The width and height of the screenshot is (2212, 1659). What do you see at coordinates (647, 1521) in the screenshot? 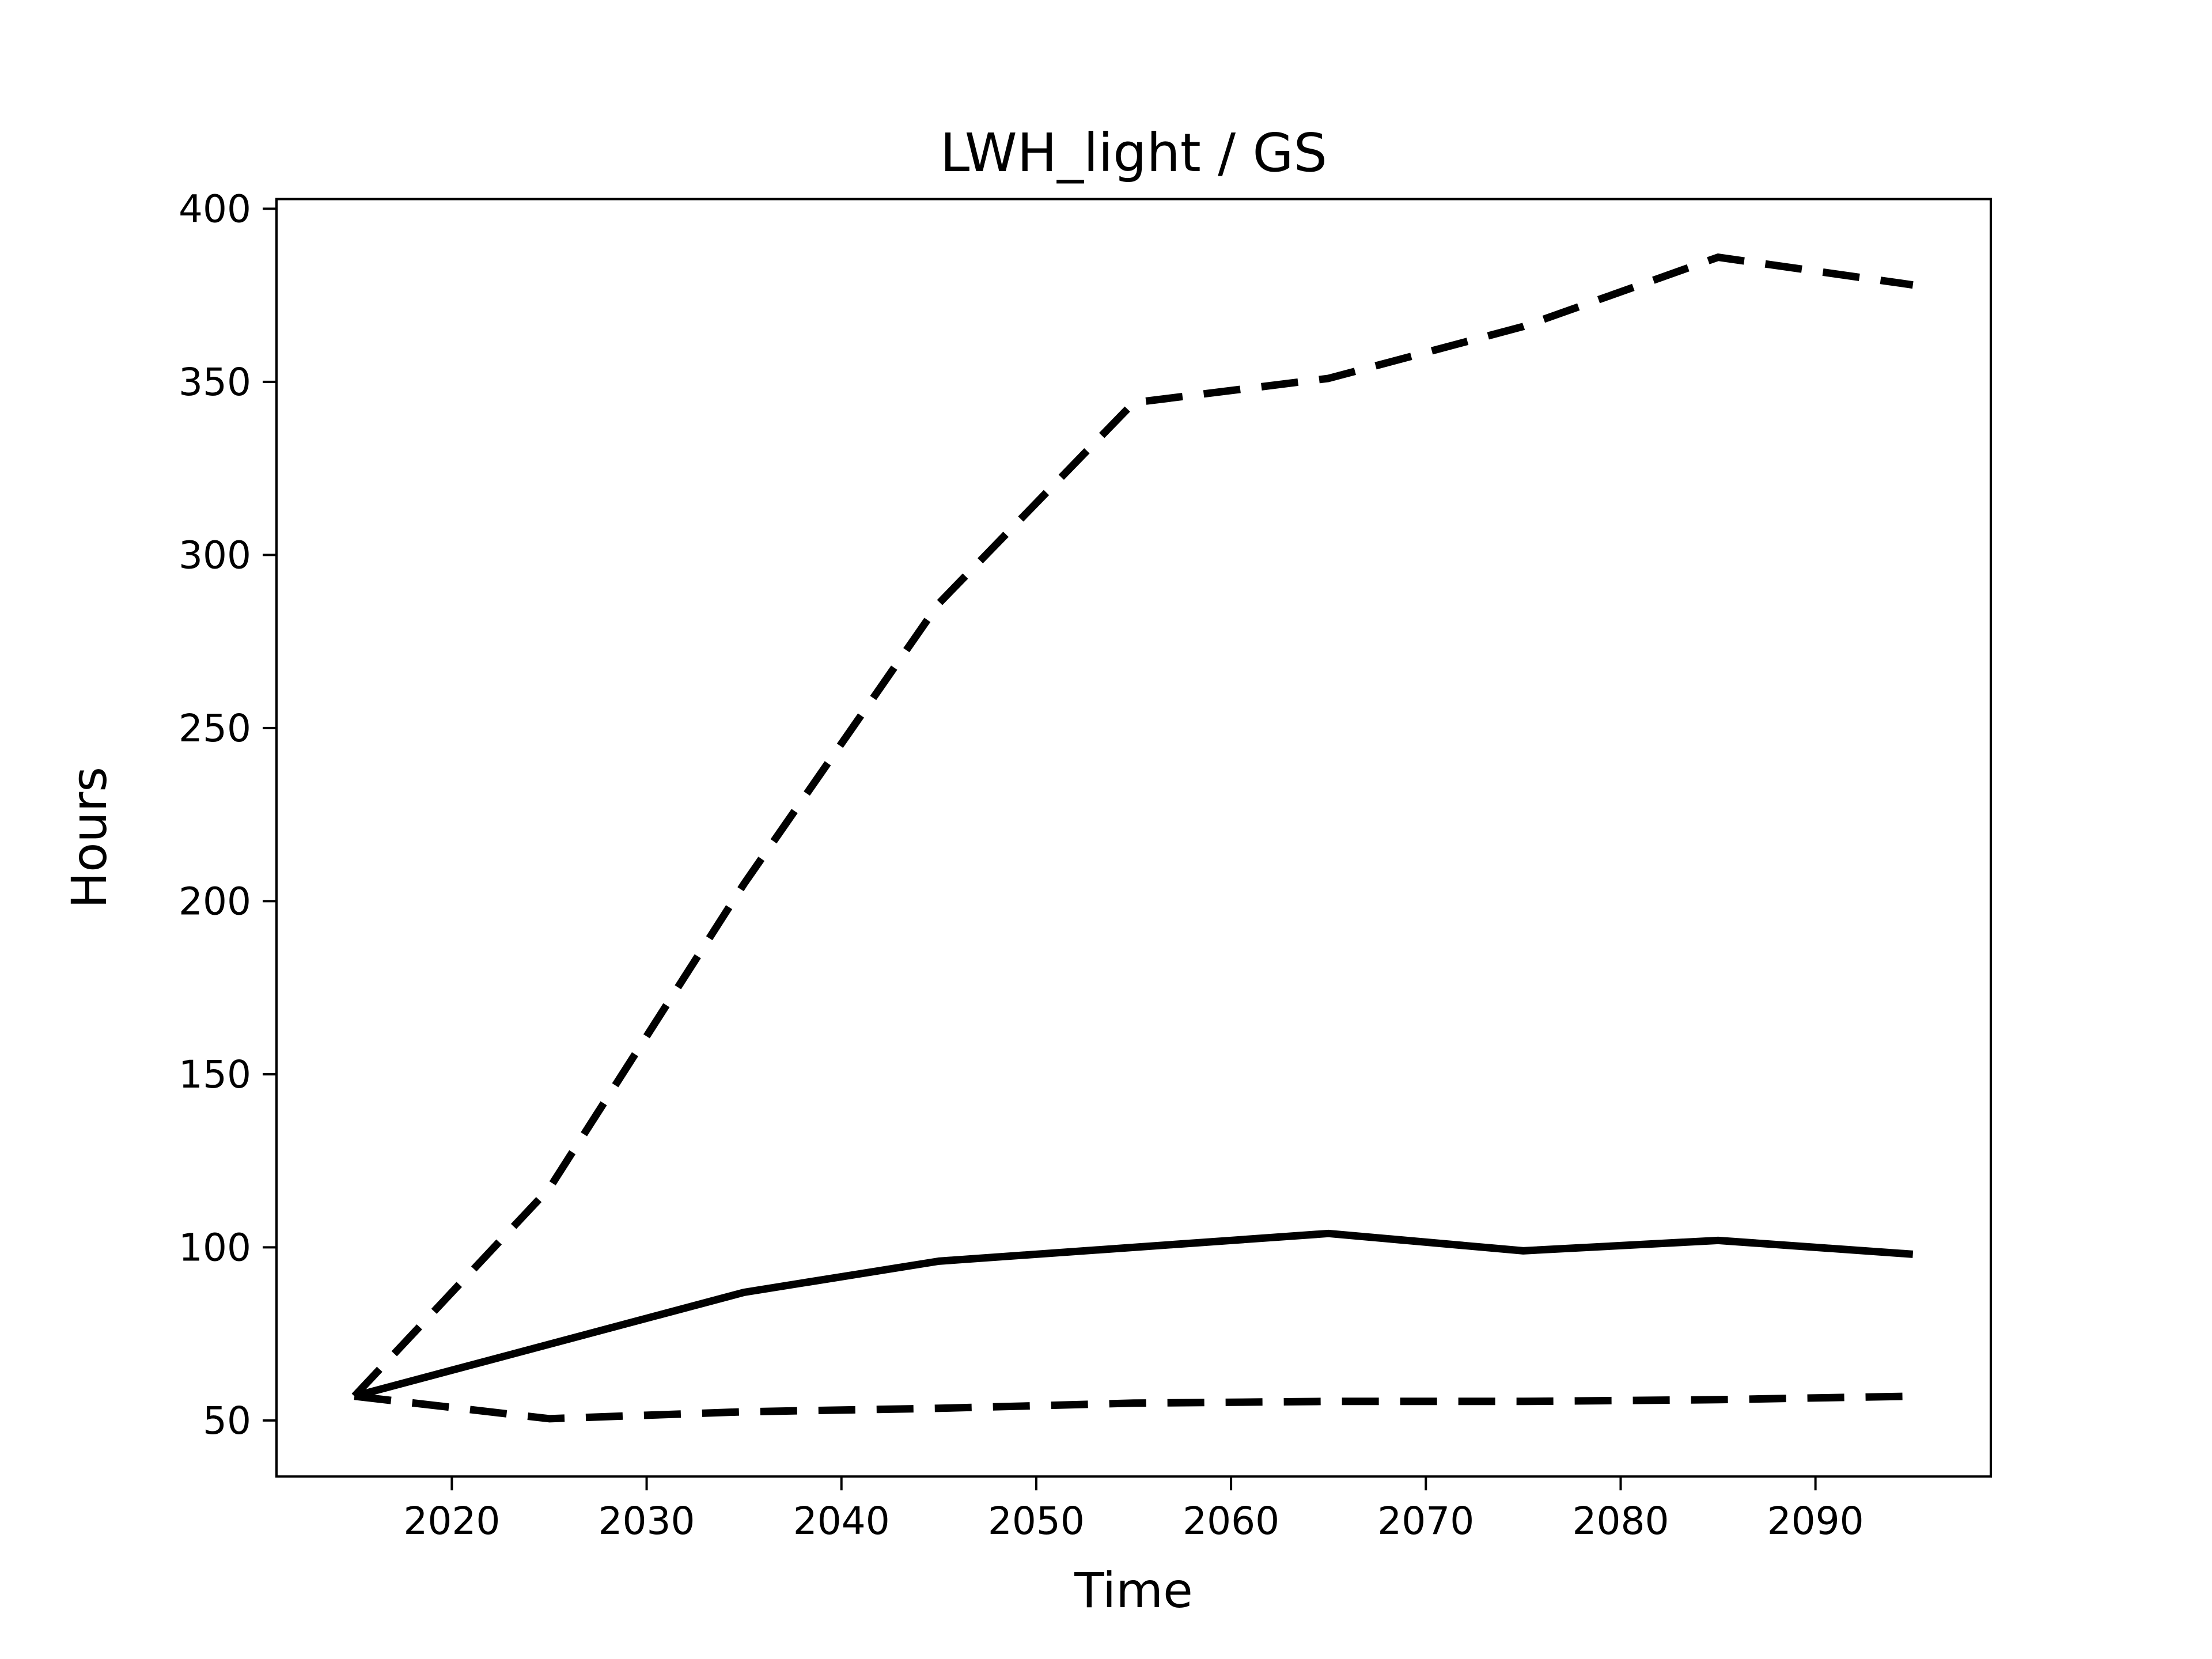
I see `x-tick-label: 2030` at bounding box center [647, 1521].